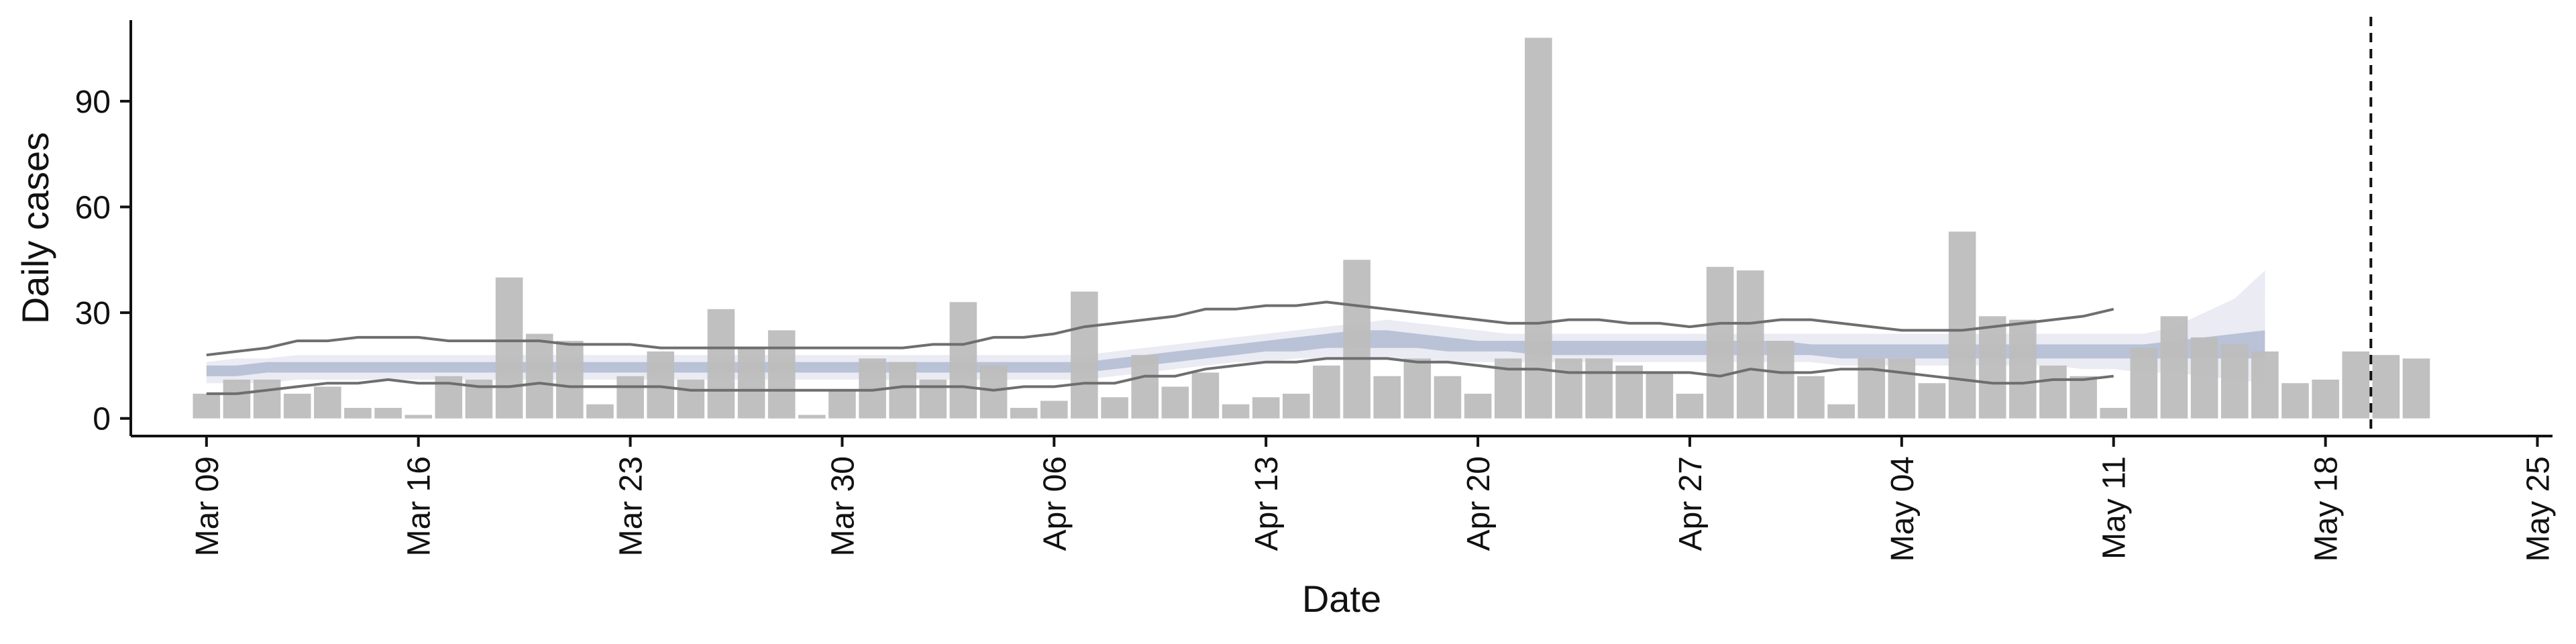 This screenshot has width=2576, height=644. I want to click on y-tick-label: 30, so click(93, 313).